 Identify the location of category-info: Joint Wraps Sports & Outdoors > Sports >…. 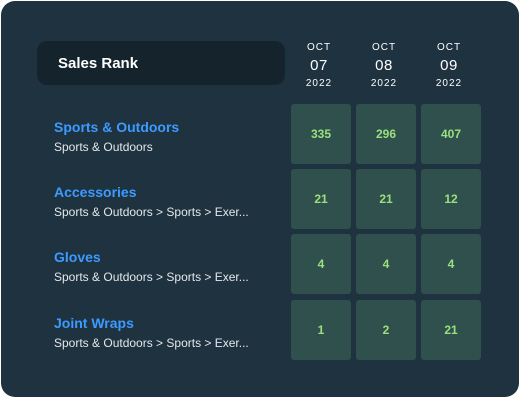
(151, 332).